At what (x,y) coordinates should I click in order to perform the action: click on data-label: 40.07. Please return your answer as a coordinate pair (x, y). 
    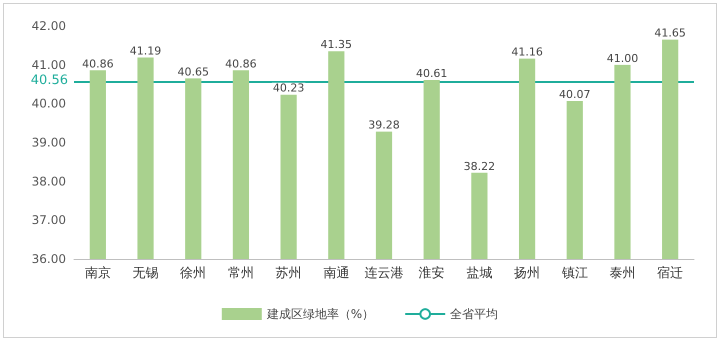
    Looking at the image, I should click on (575, 94).